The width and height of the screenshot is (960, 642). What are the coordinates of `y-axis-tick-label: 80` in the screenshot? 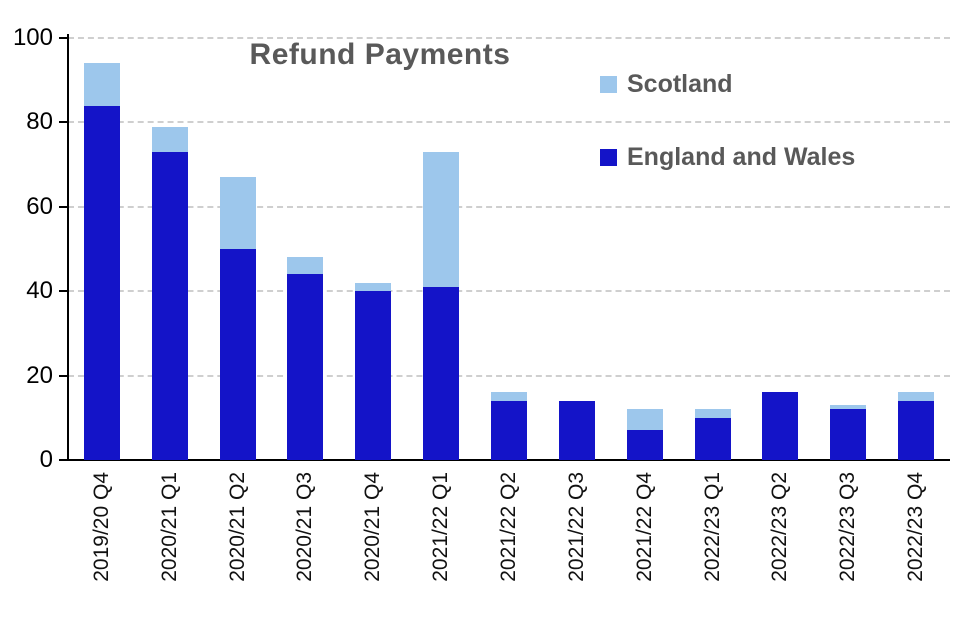 It's located at (39, 122).